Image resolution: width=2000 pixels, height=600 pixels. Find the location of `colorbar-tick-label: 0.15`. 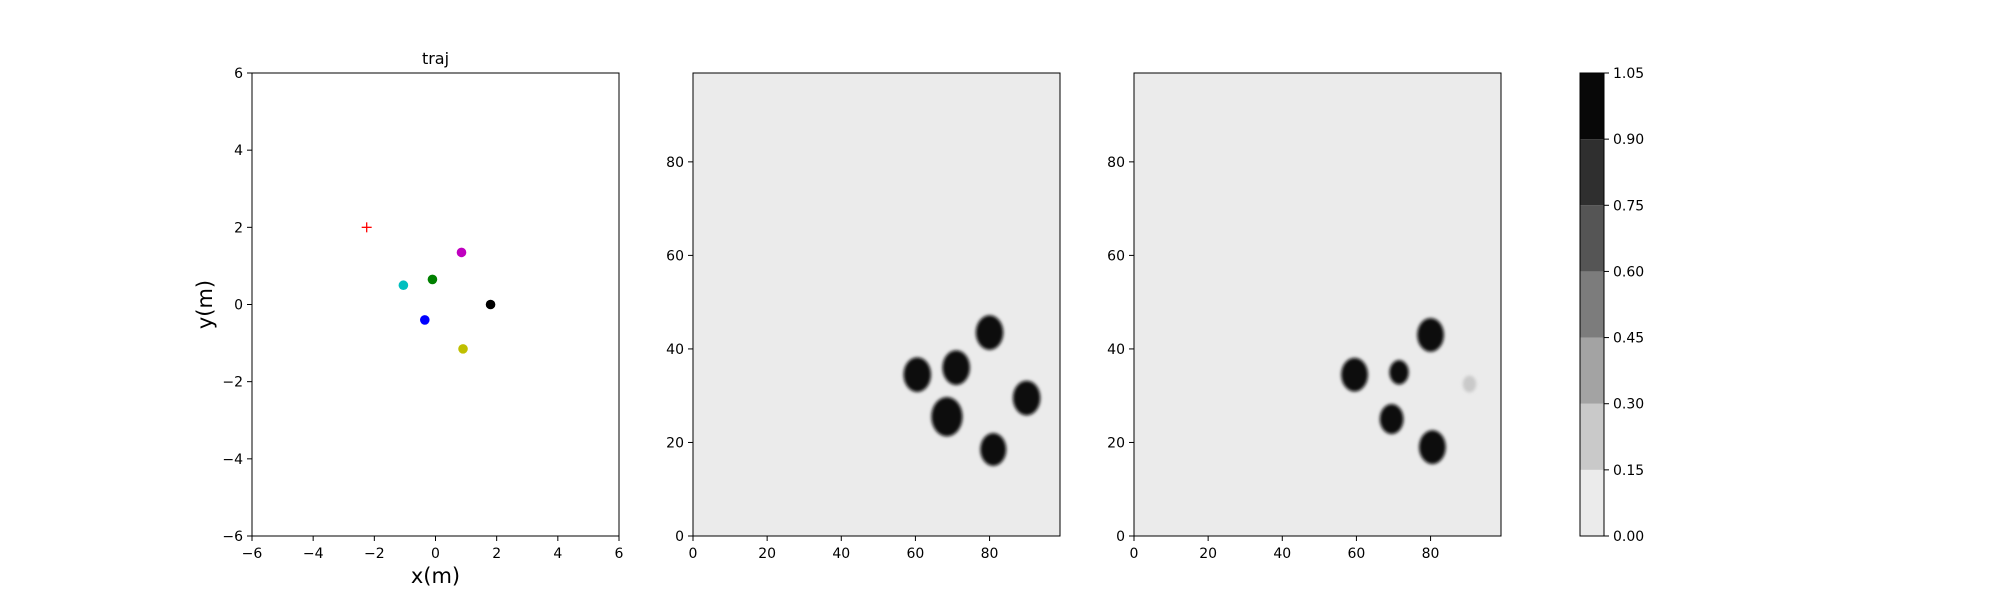

colorbar-tick-label: 0.15 is located at coordinates (1628, 471).